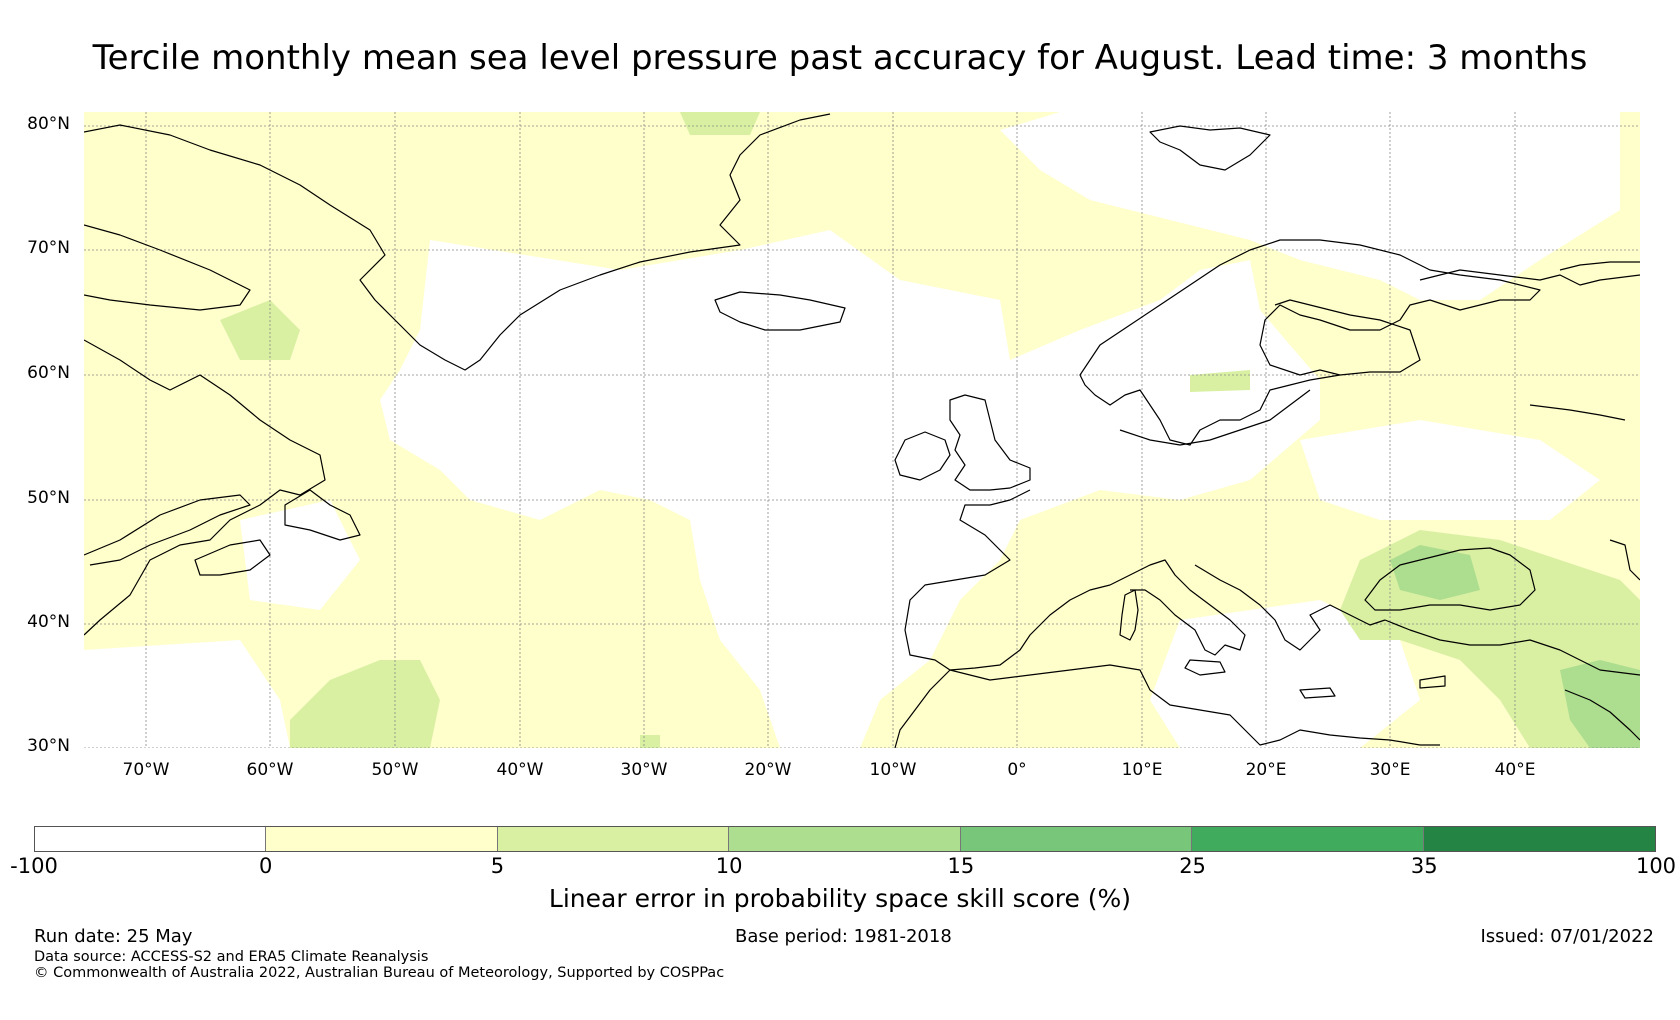 This screenshot has height=1020, width=1680. Describe the element at coordinates (48, 373) in the screenshot. I see `lat-tick-label: 60°N` at that location.